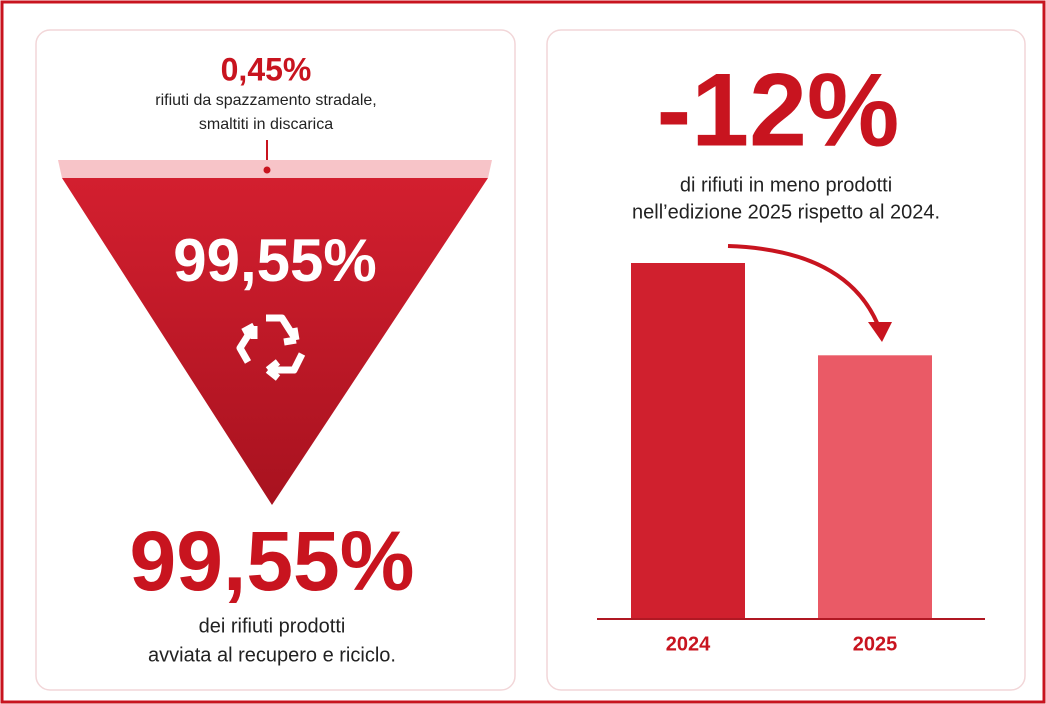 The width and height of the screenshot is (1046, 704). I want to click on small-stat: 0,45%, so click(266, 69).